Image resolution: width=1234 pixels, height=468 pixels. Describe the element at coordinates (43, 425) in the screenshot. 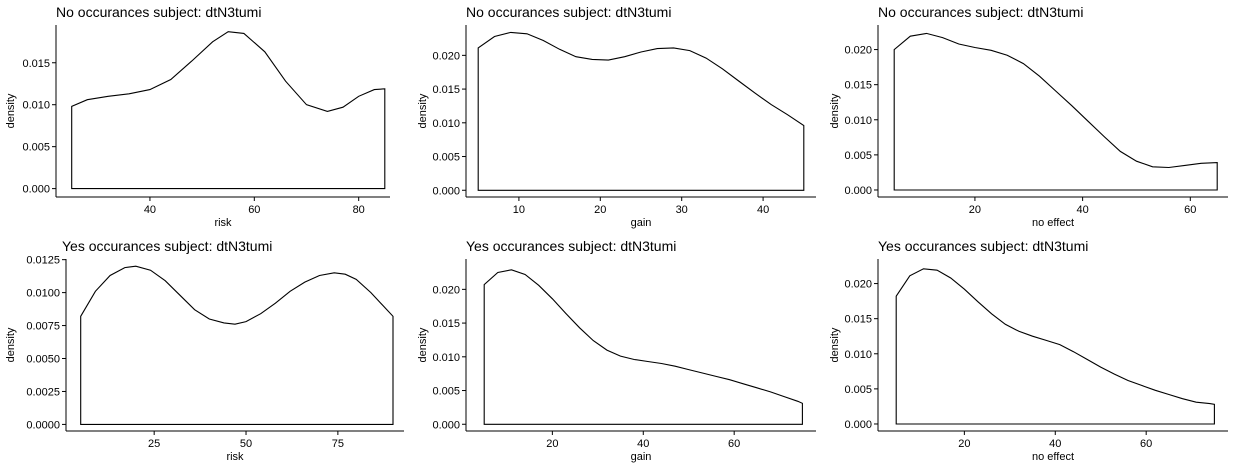

I see `y-tick-label: 0.0000` at that location.